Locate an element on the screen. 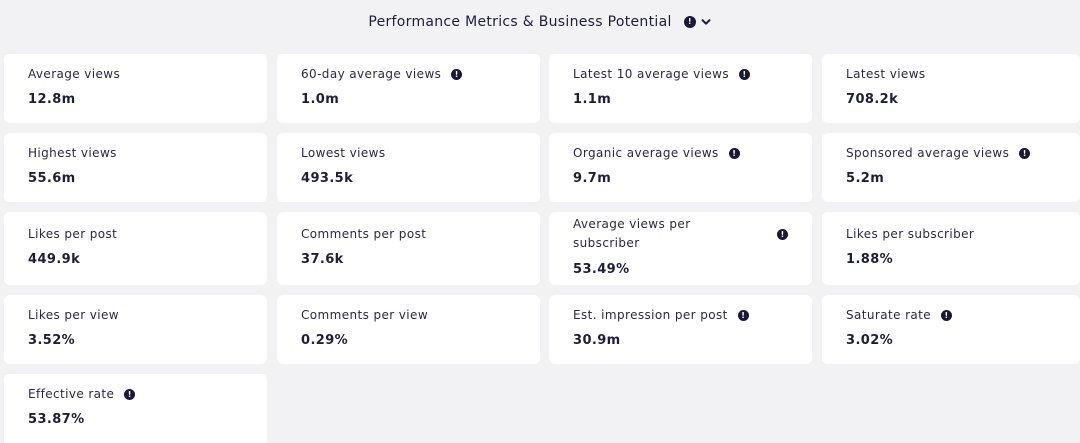 The width and height of the screenshot is (1080, 443). metric-label: Comments per post is located at coordinates (364, 234).